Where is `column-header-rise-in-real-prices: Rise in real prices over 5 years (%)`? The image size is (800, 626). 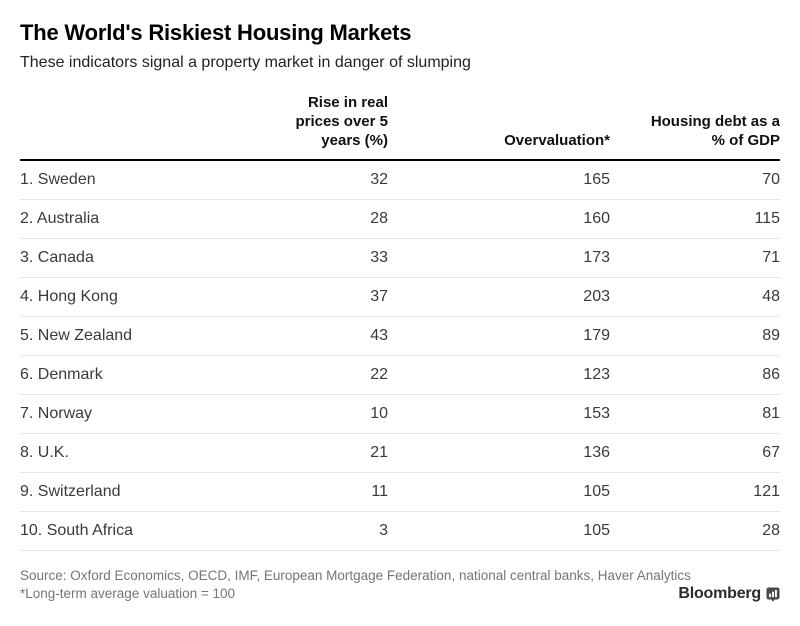
column-header-rise-in-real-prices: Rise in real prices over 5 years (%) is located at coordinates (289, 127).